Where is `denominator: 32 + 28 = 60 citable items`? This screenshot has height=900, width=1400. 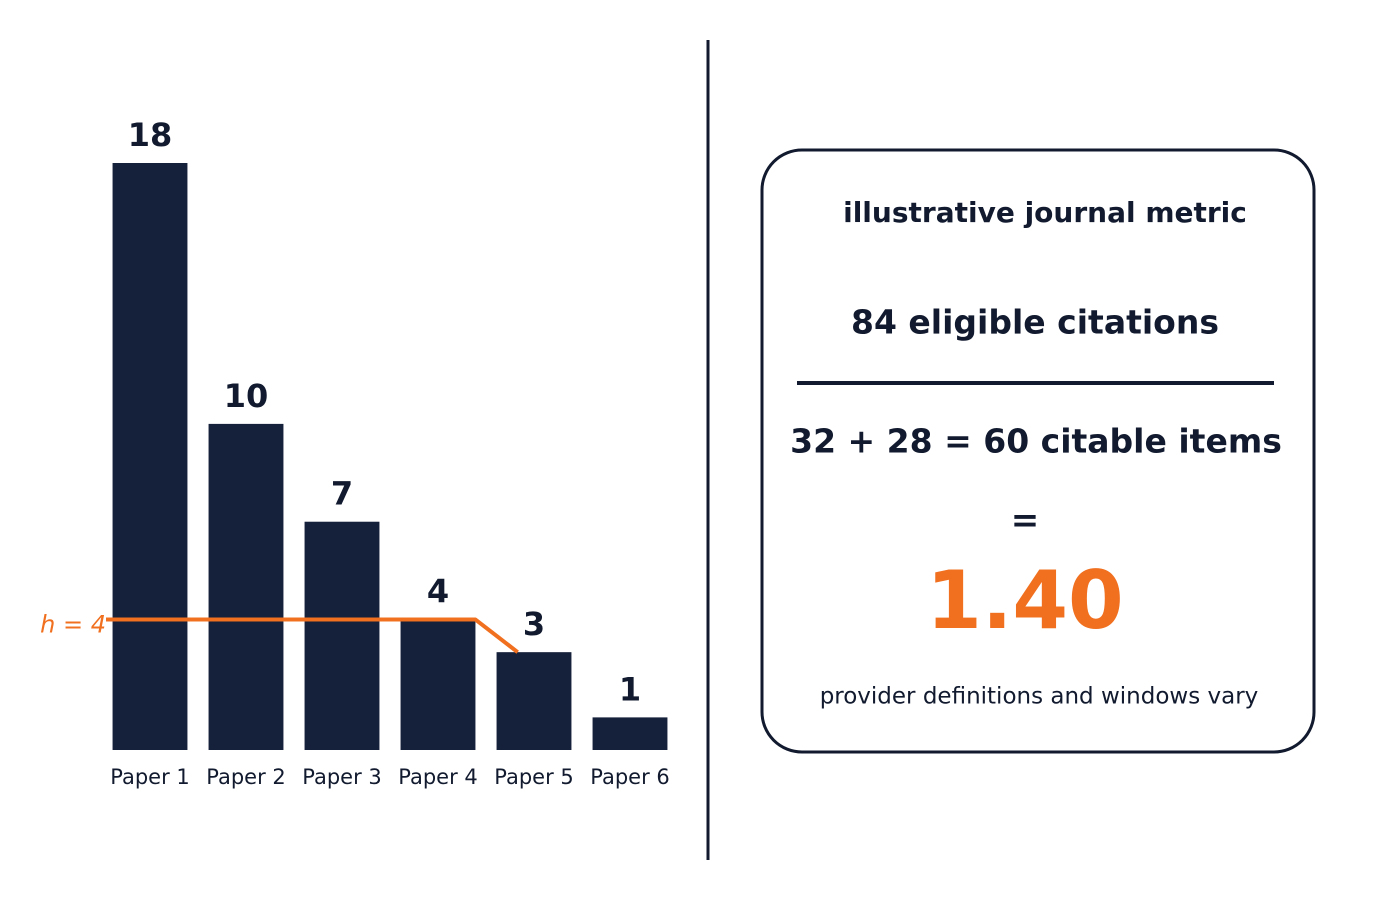
denominator: 32 + 28 = 60 citable items is located at coordinates (1036, 441).